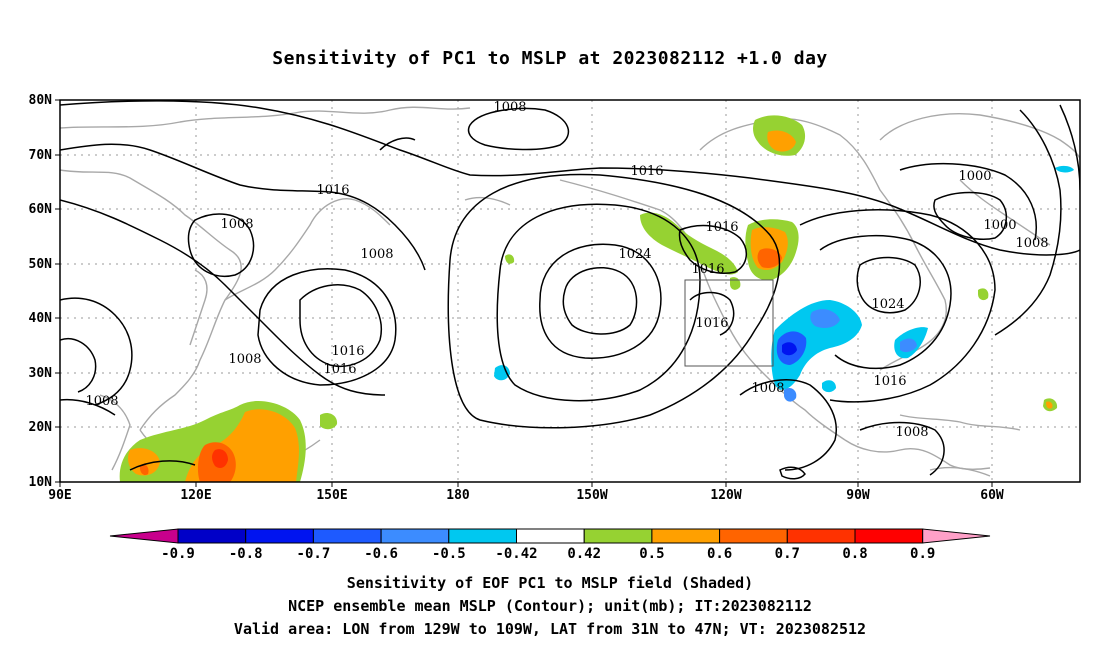  Describe the element at coordinates (1049, 405) in the screenshot. I see `shade-positive-atlantic-core` at that location.